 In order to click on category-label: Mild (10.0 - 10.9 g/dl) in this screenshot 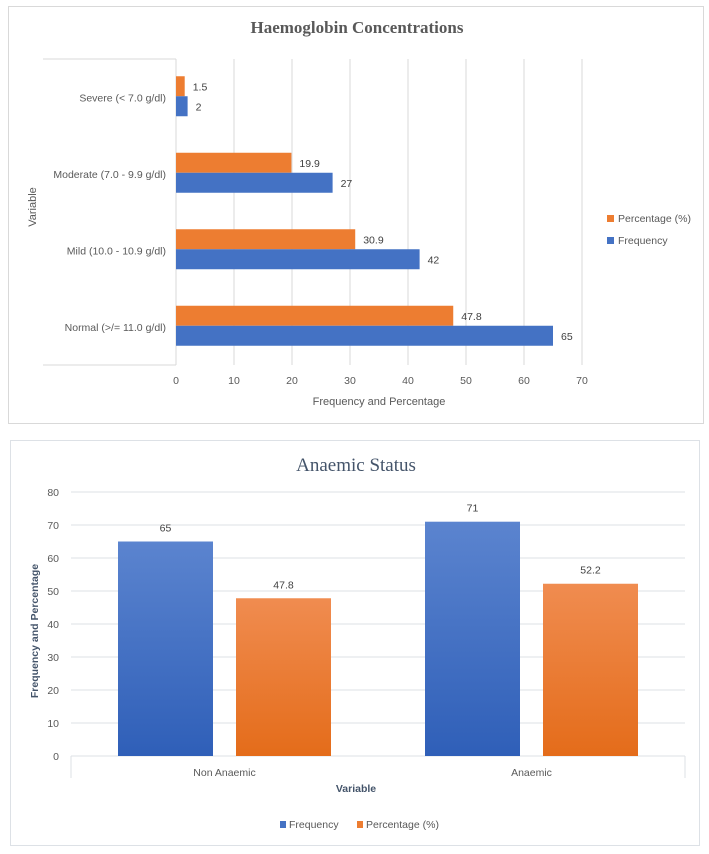, I will do `click(116, 251)`.